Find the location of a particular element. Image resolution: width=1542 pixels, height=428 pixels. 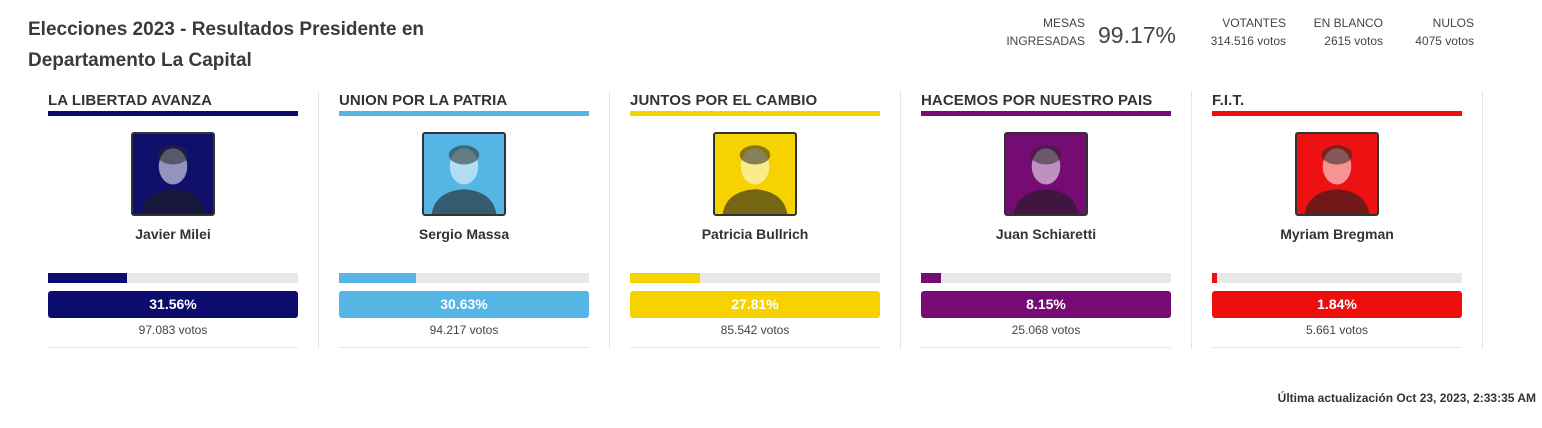

vote-count: 5.661 votos is located at coordinates (1337, 330).